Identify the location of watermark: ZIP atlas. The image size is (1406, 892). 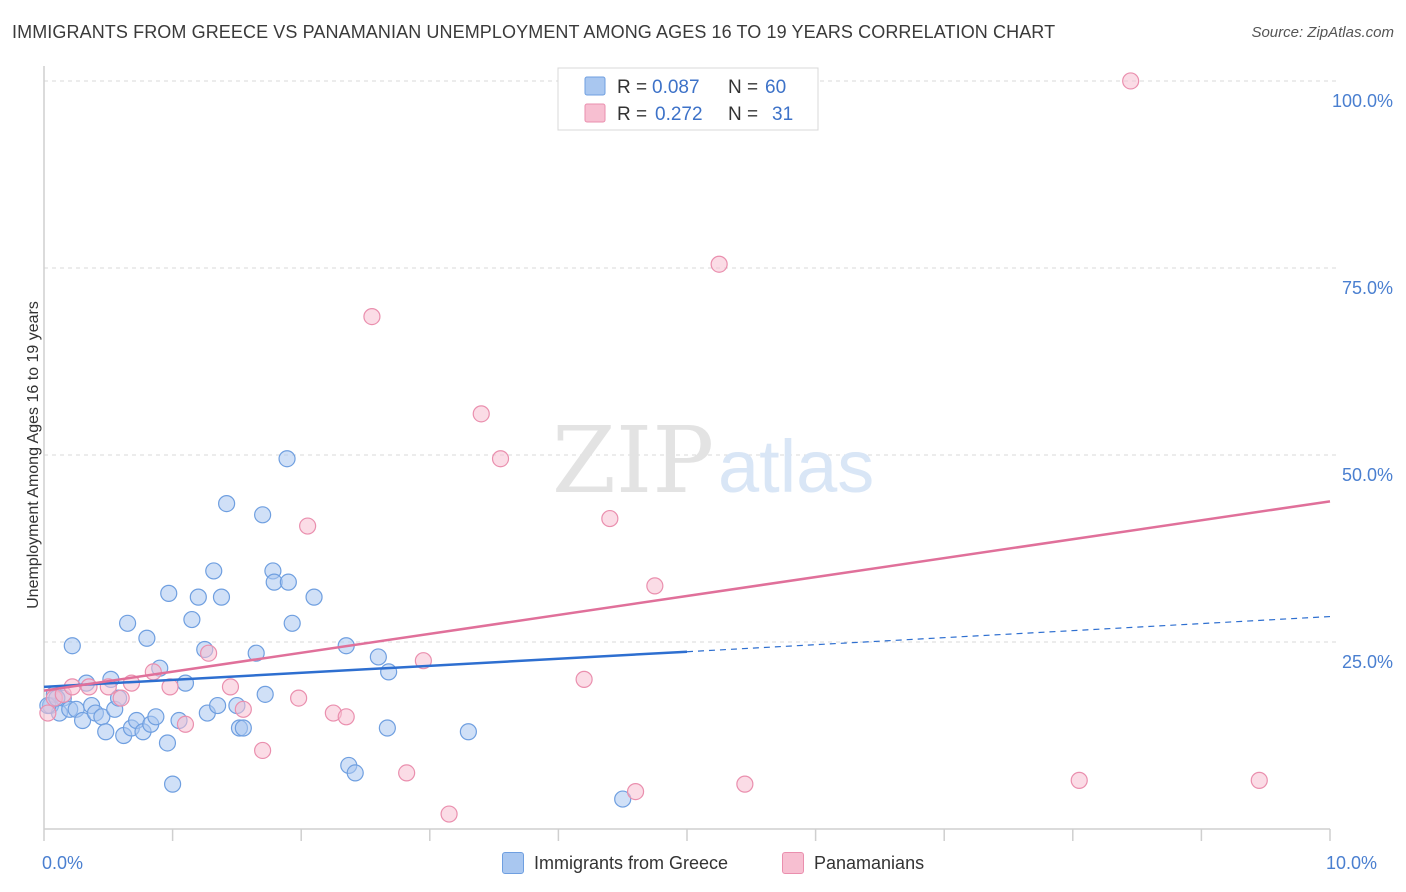
(713, 460).